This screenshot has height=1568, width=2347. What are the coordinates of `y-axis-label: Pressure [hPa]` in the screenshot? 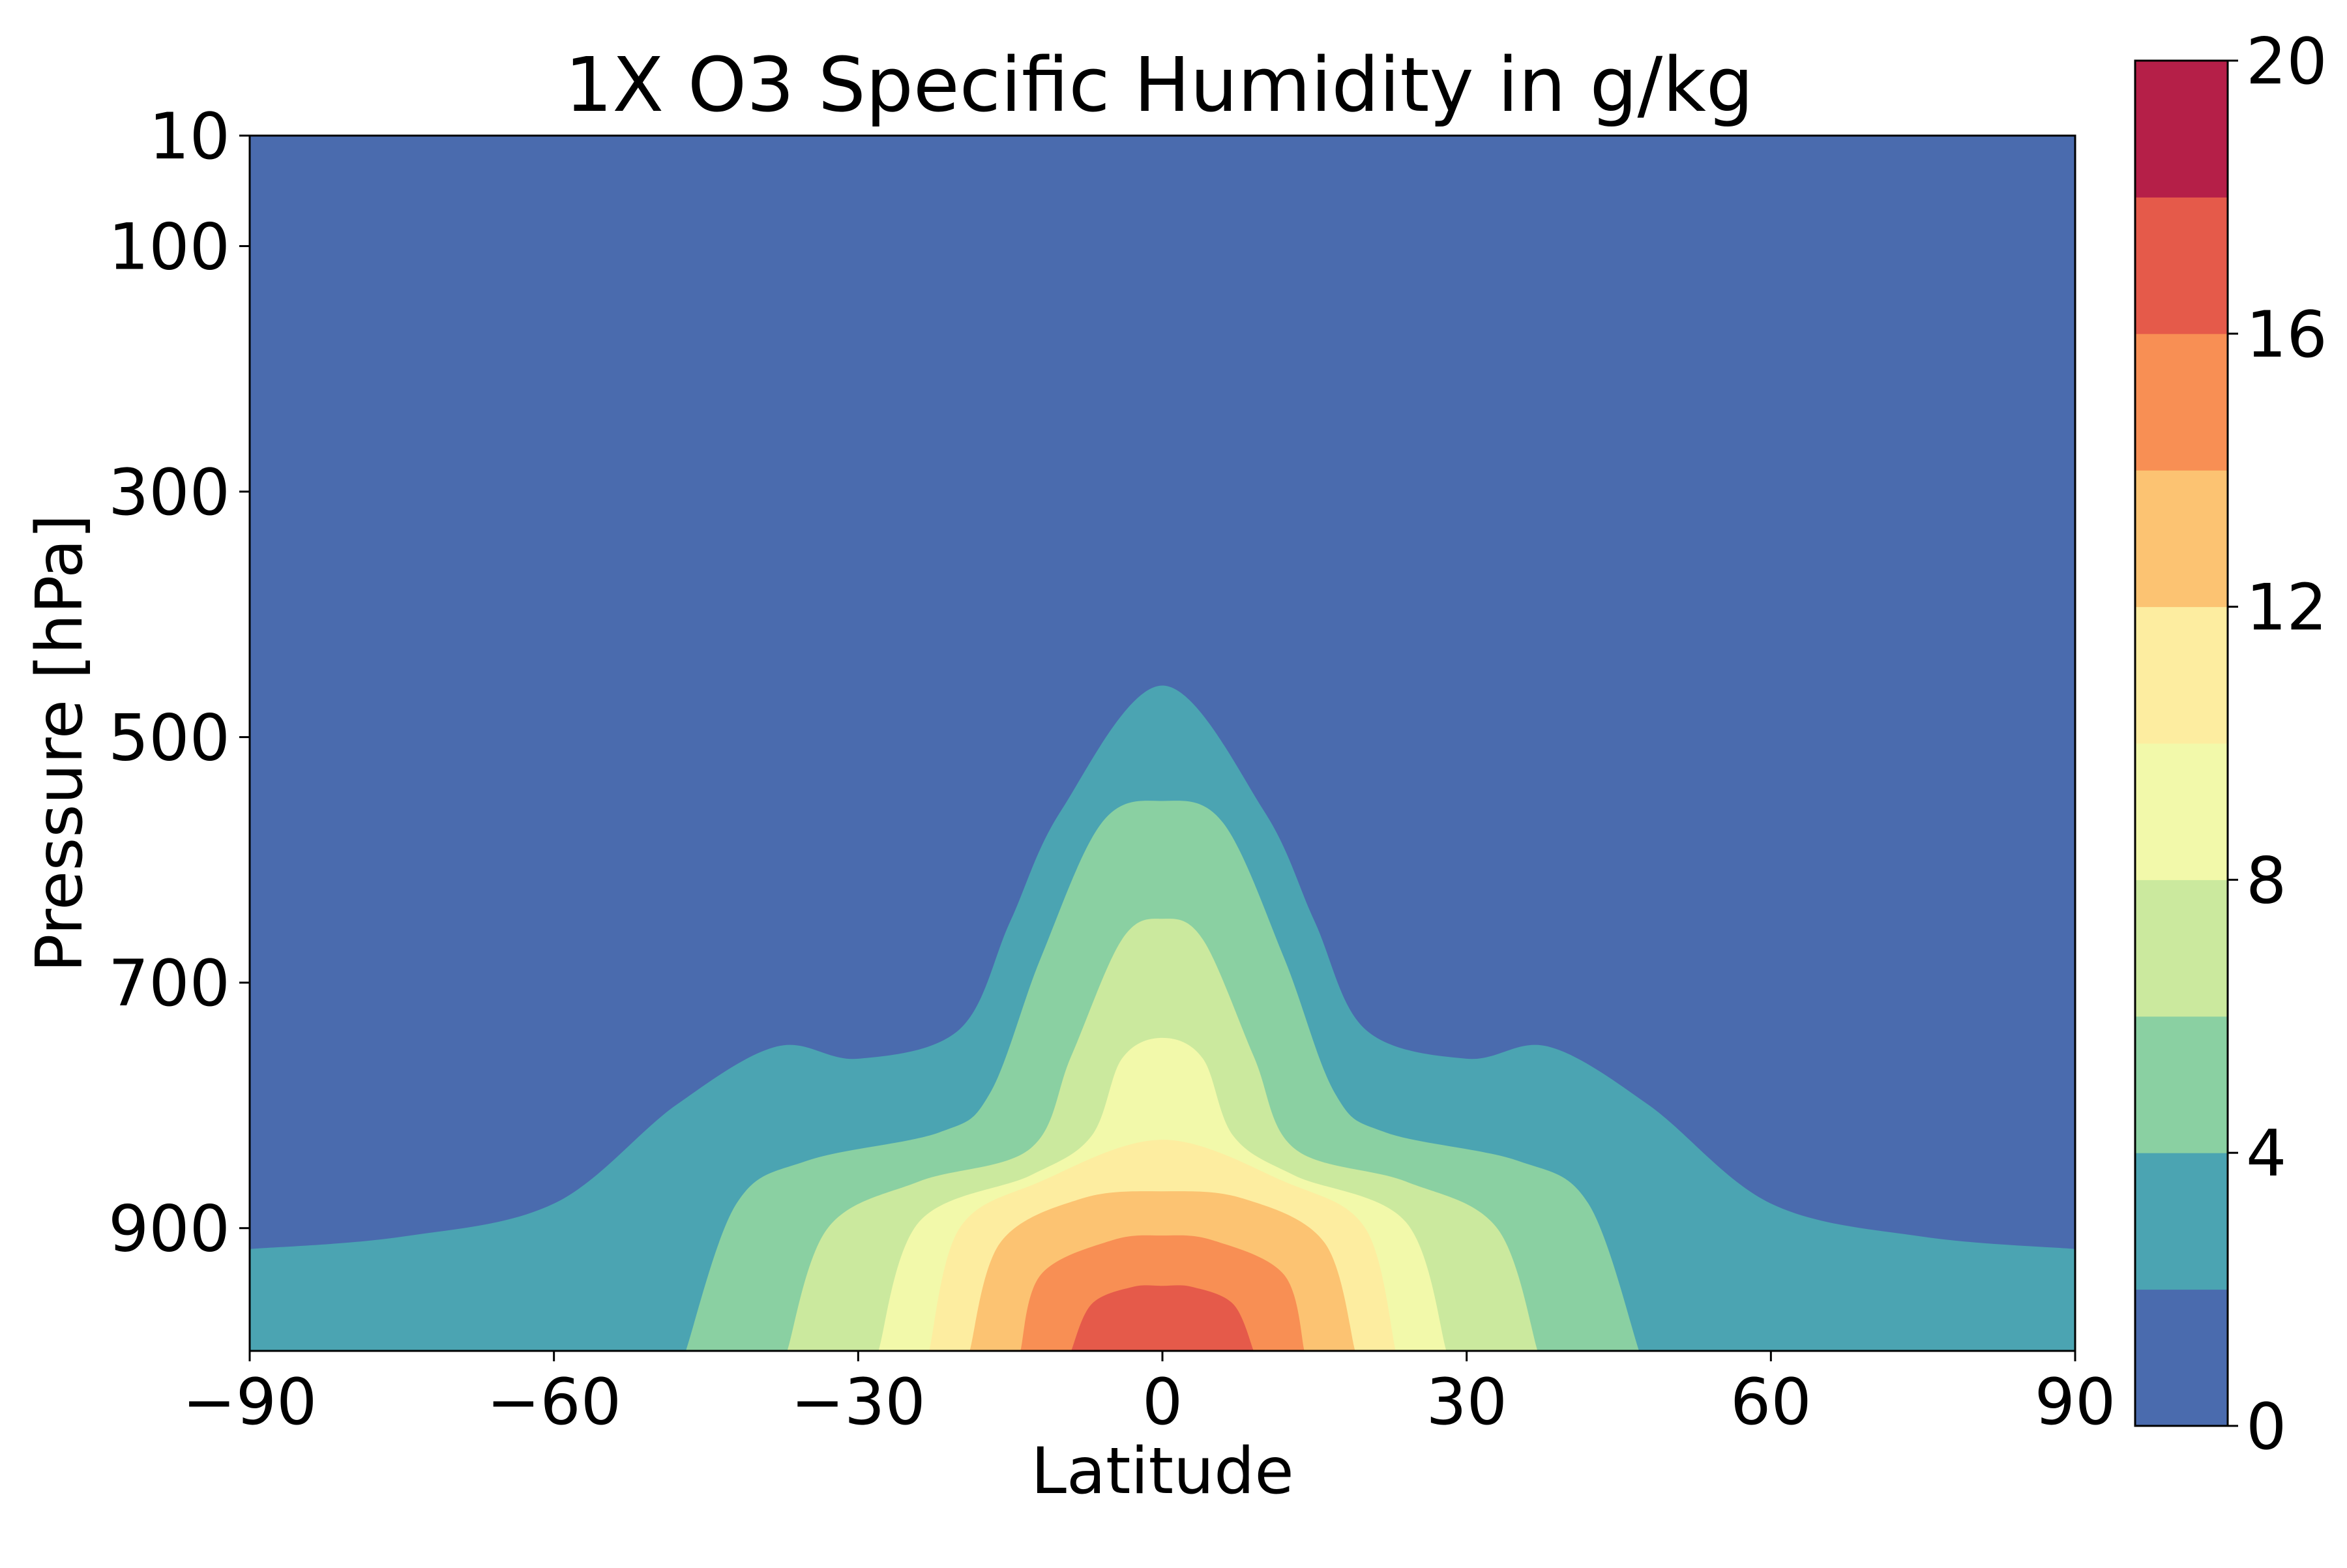 It's located at (60, 743).